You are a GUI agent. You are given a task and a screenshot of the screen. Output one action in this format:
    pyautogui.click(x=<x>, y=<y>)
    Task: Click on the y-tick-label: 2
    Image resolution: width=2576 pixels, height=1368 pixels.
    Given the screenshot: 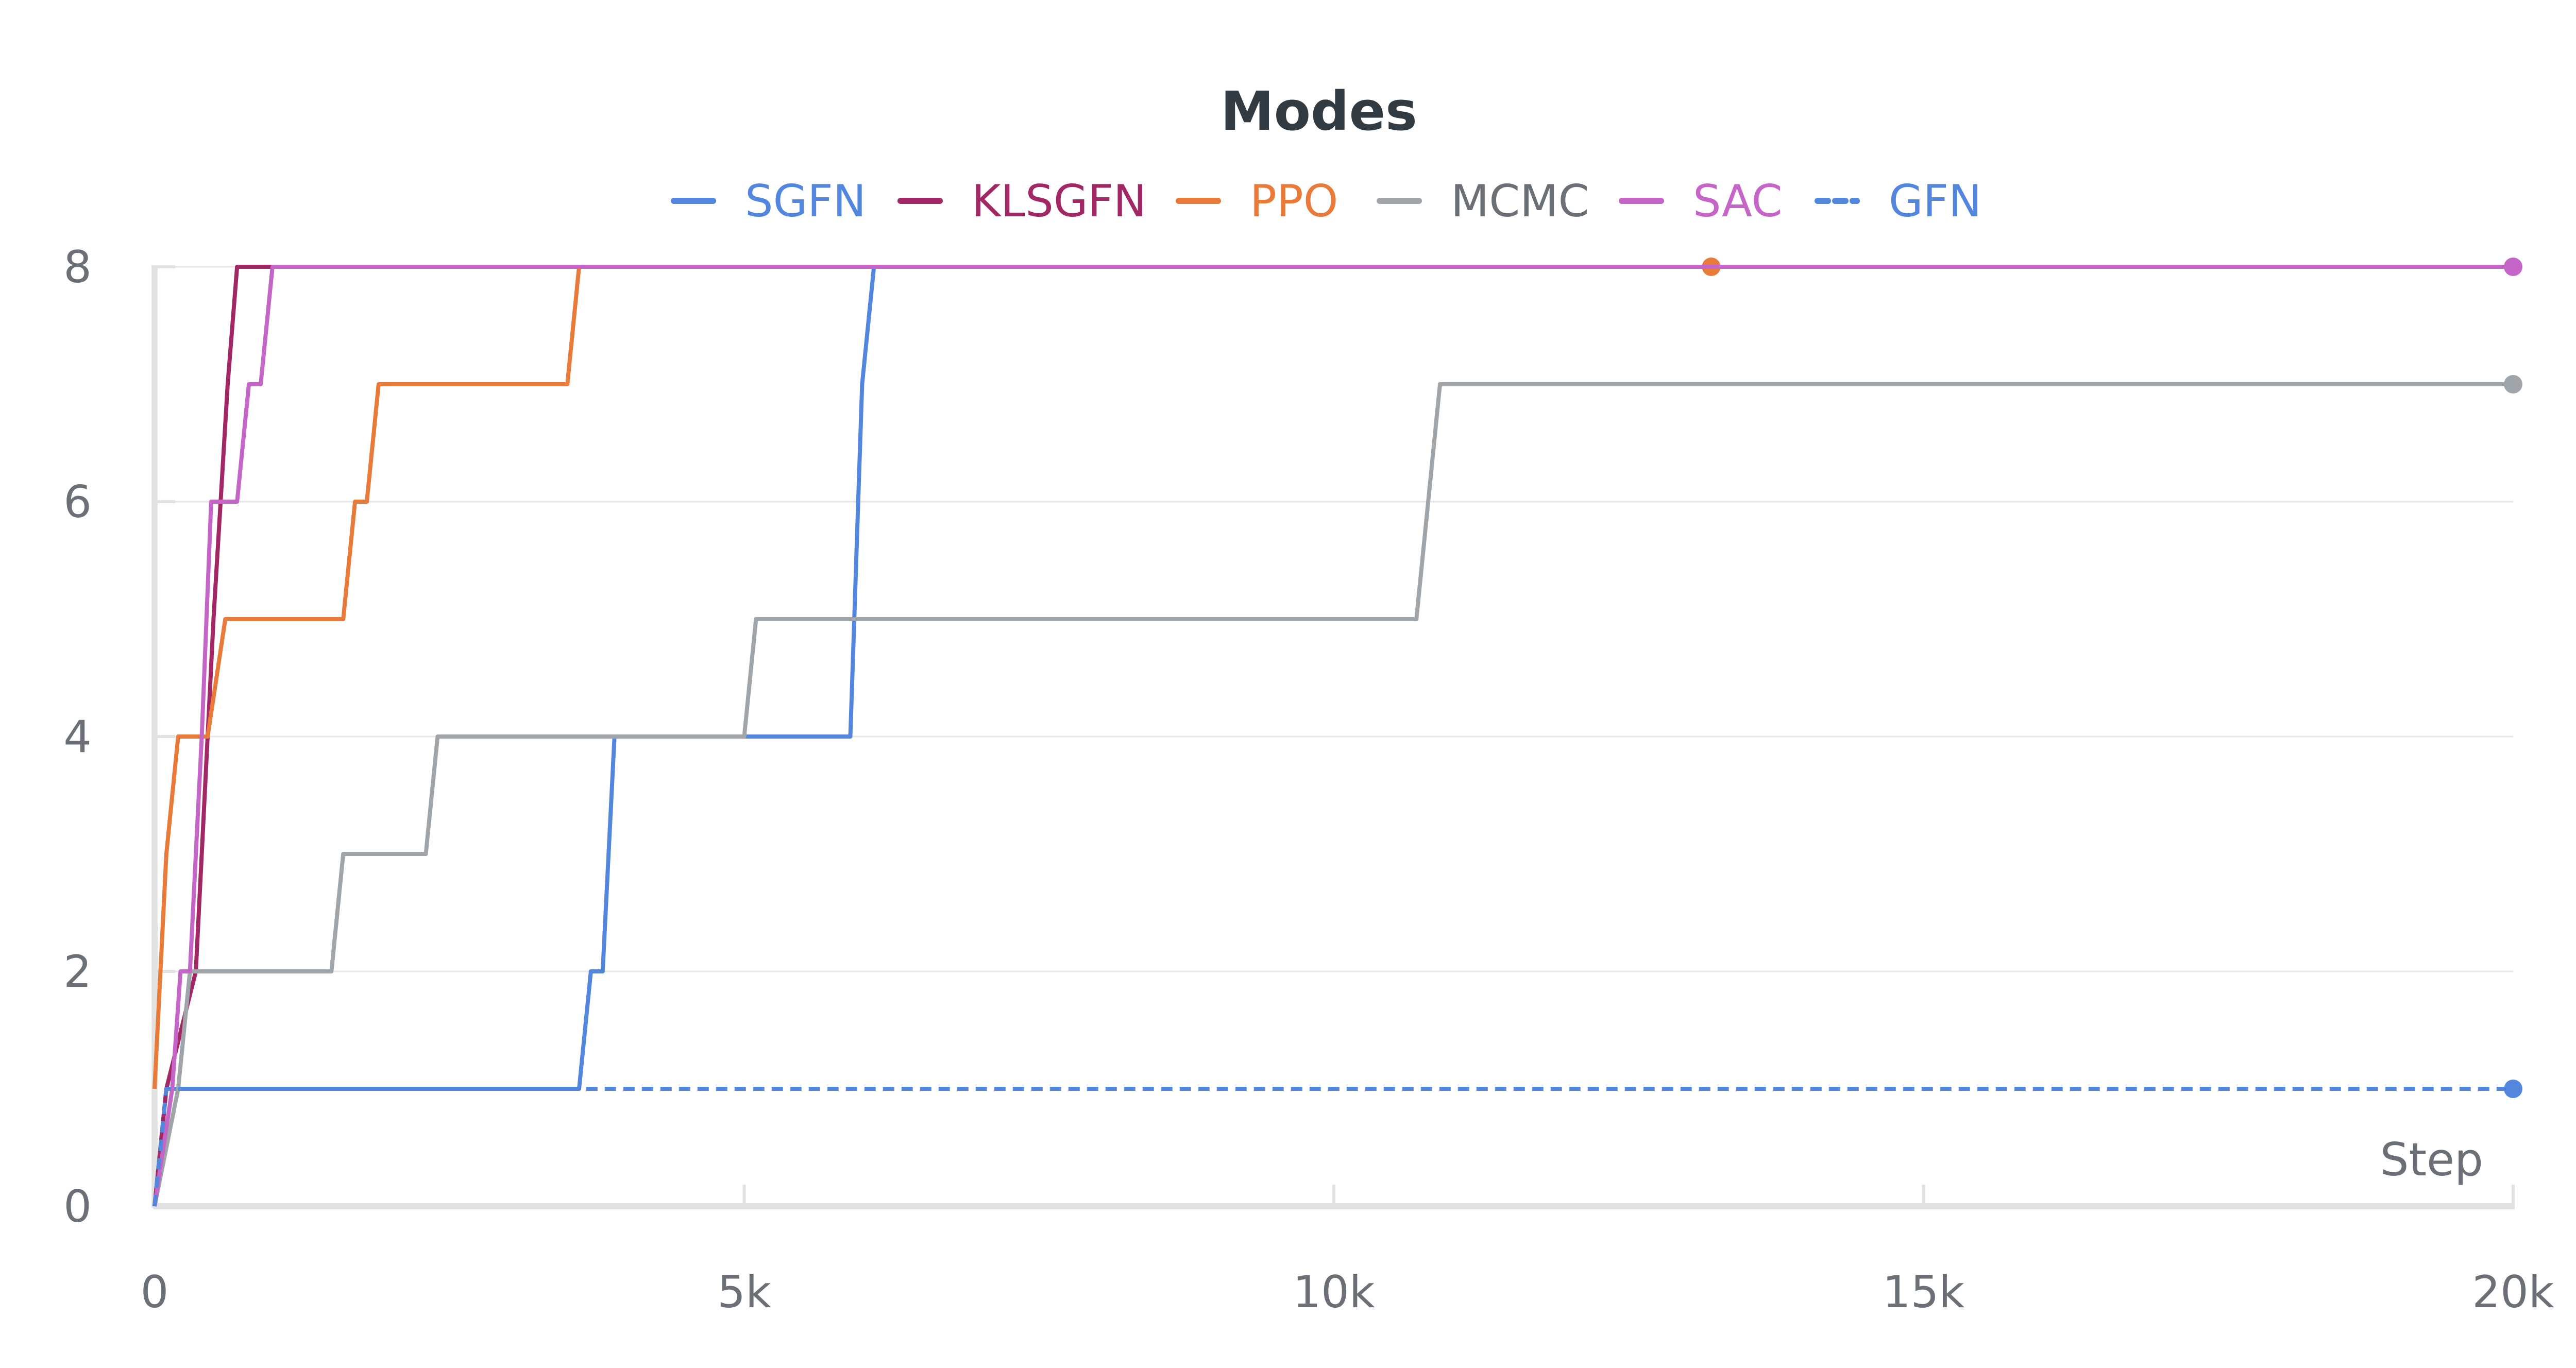 What is the action you would take?
    pyautogui.click(x=77, y=972)
    